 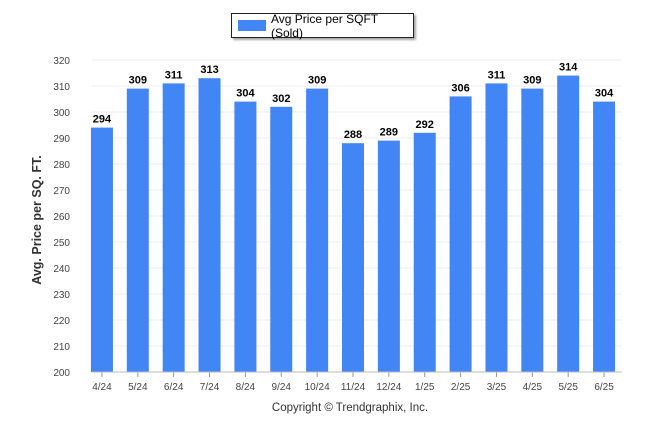 I want to click on data-label: 314, so click(x=568, y=68).